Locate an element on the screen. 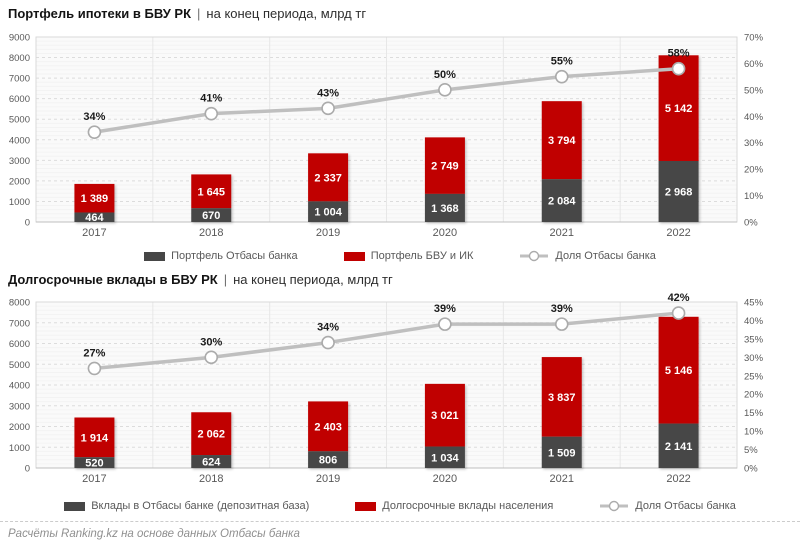 Image resolution: width=800 pixels, height=548 pixels. share-line-marker-2022 is located at coordinates (678, 313).